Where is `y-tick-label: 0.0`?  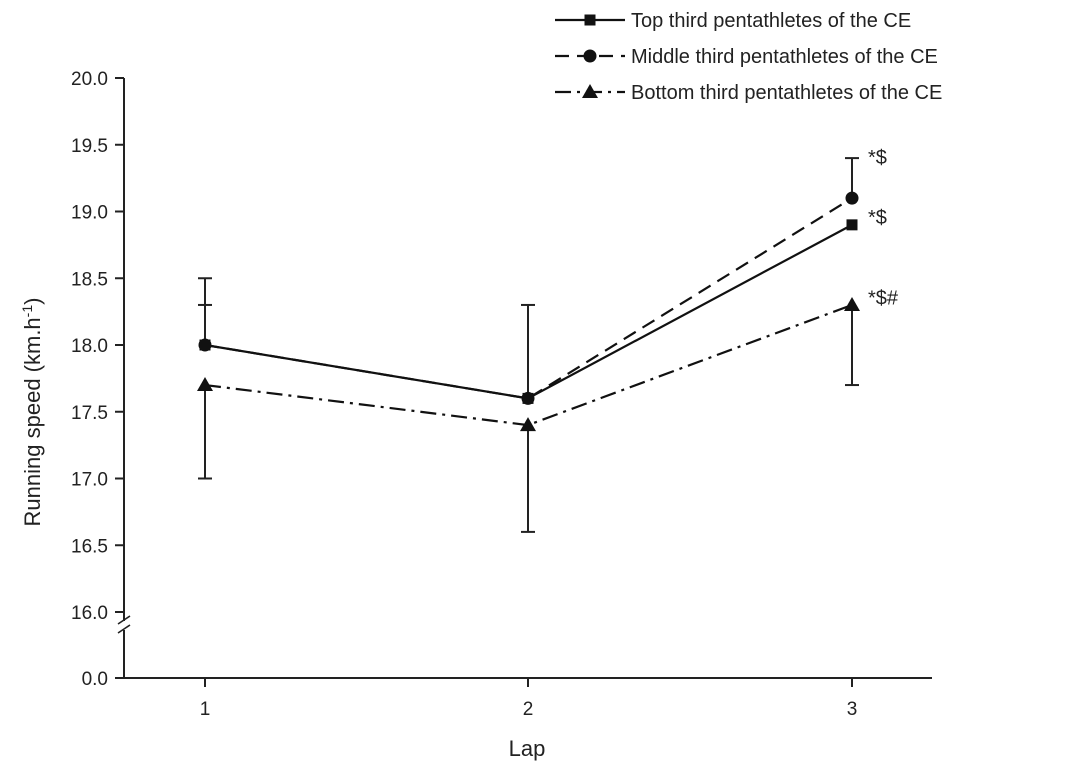
y-tick-label: 0.0 is located at coordinates (95, 679).